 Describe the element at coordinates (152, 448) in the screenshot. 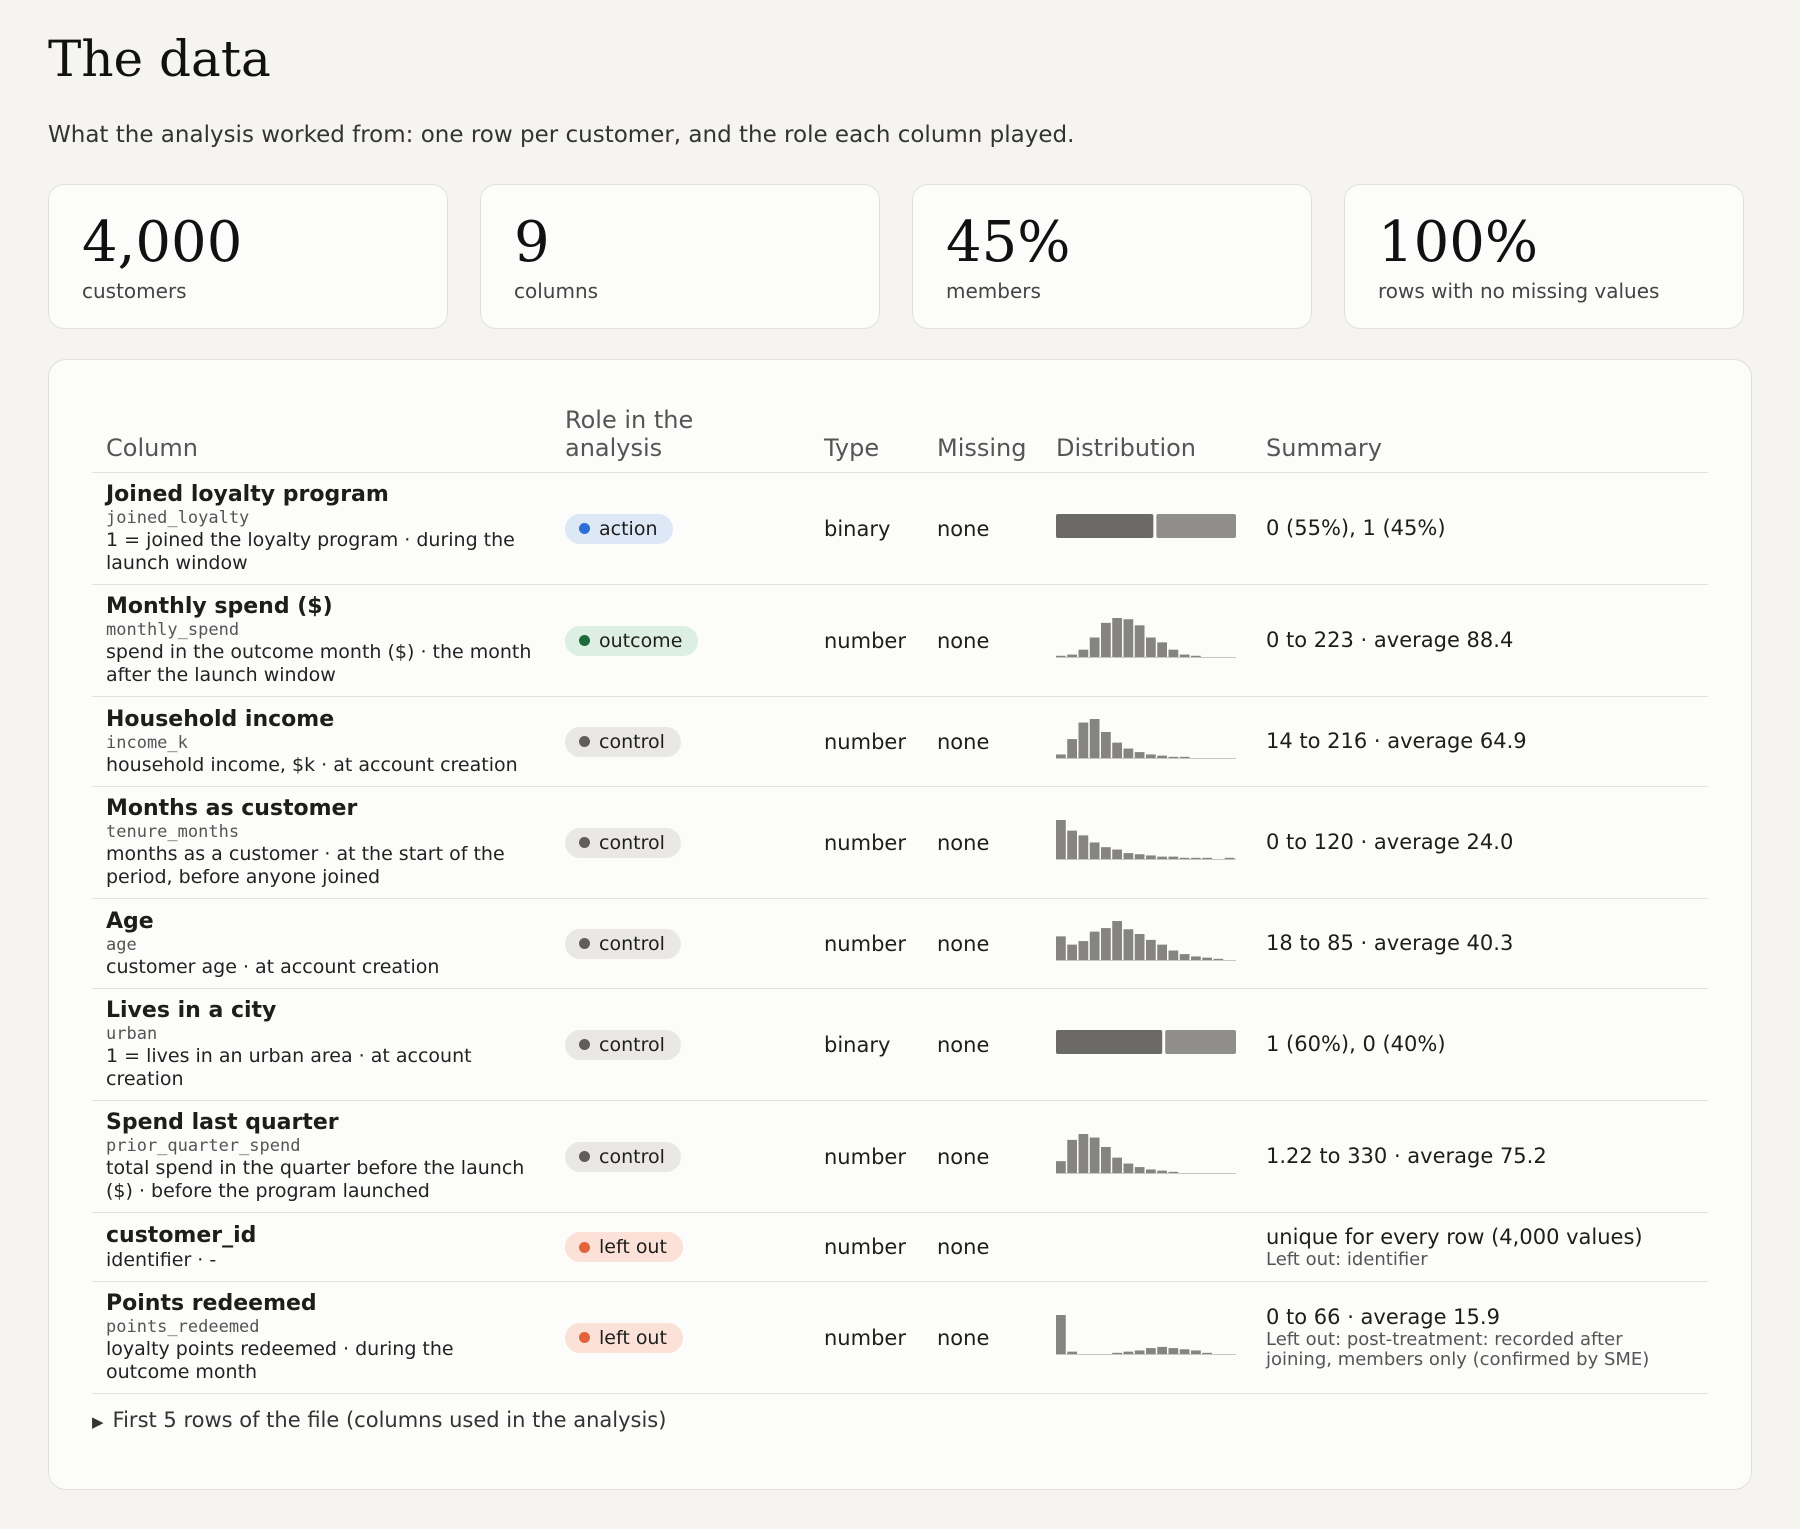

I see `column-header-text: Column` at that location.